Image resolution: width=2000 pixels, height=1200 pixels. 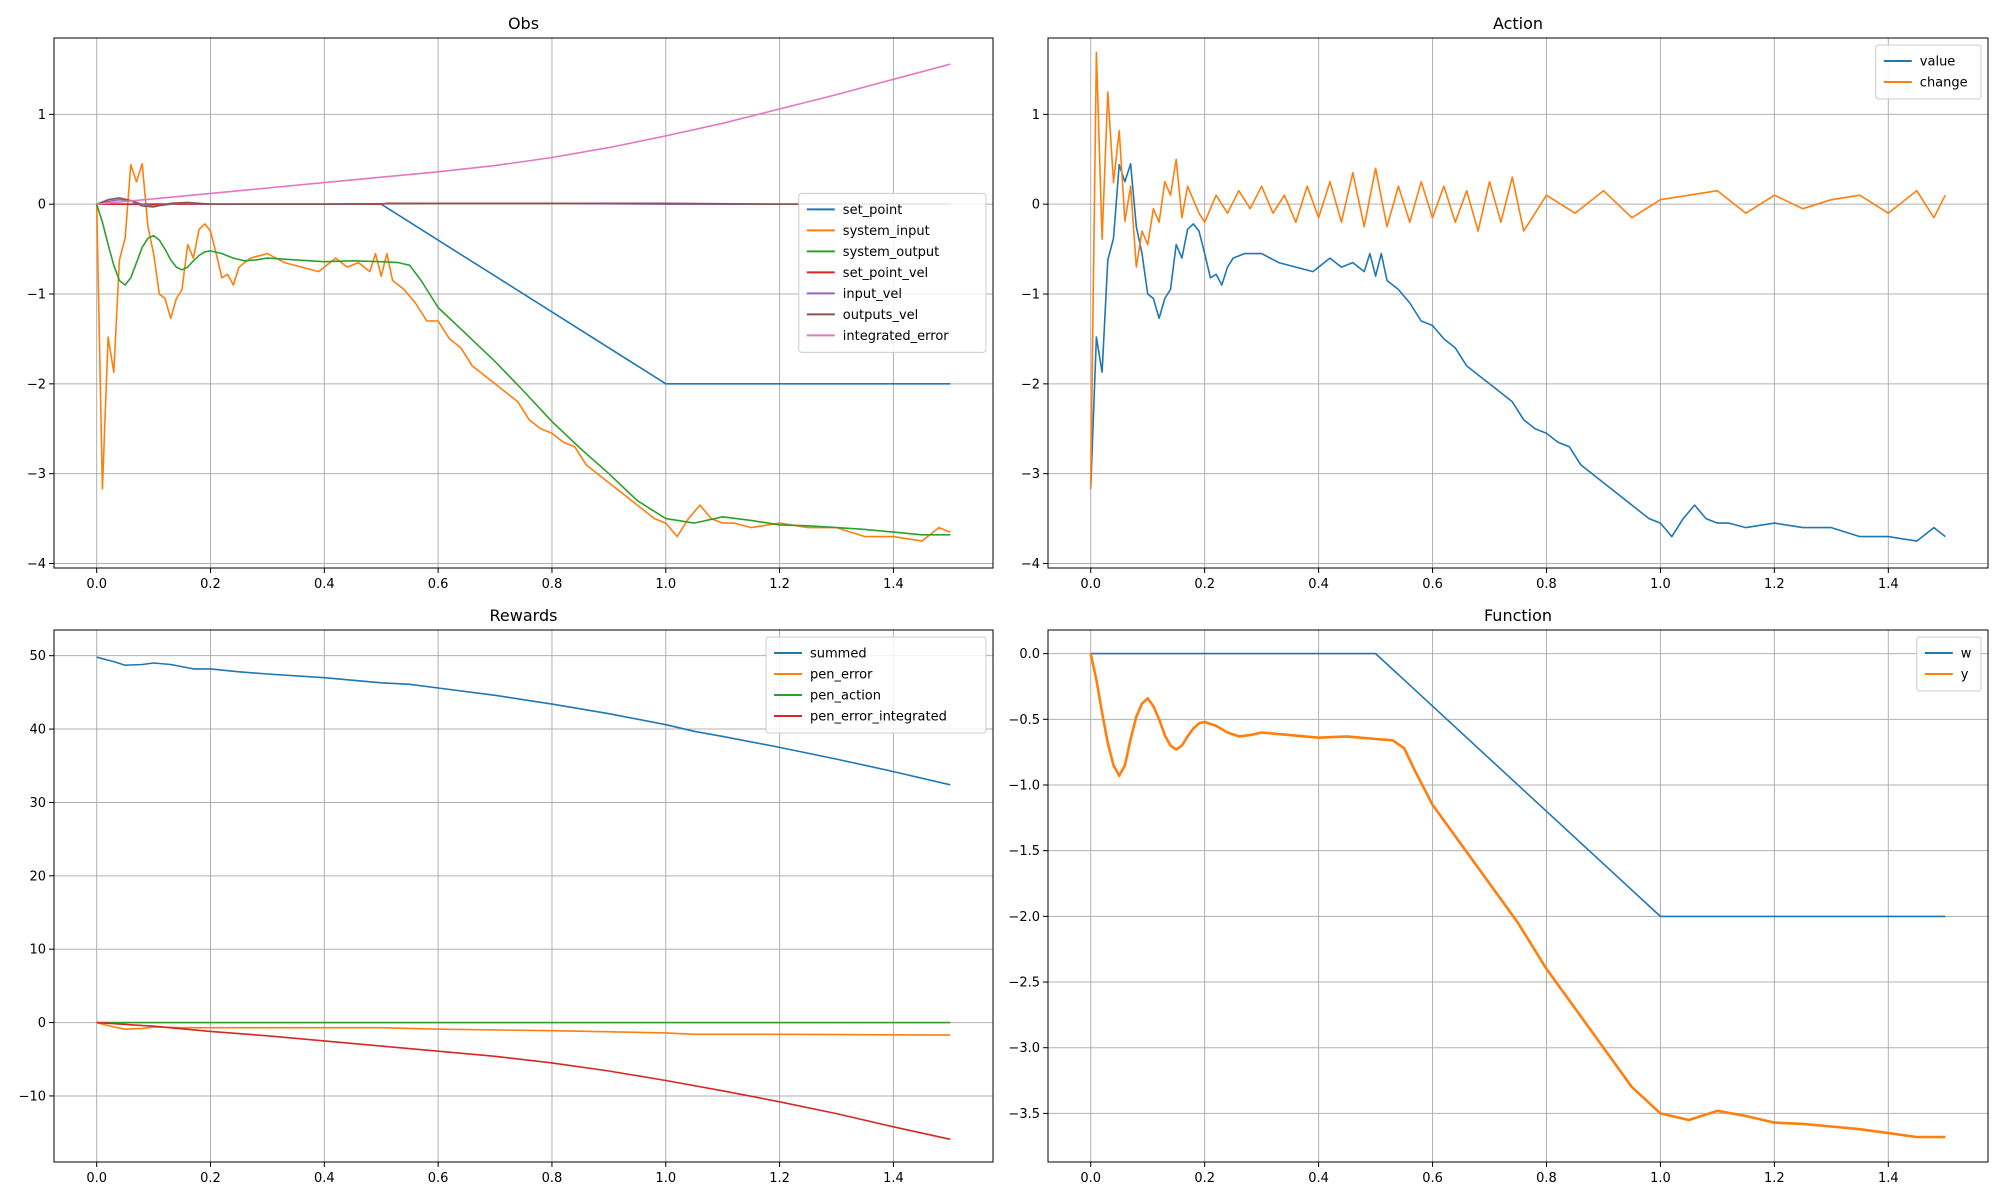 I want to click on legend-label-pen_error: pen_error, so click(x=841, y=675).